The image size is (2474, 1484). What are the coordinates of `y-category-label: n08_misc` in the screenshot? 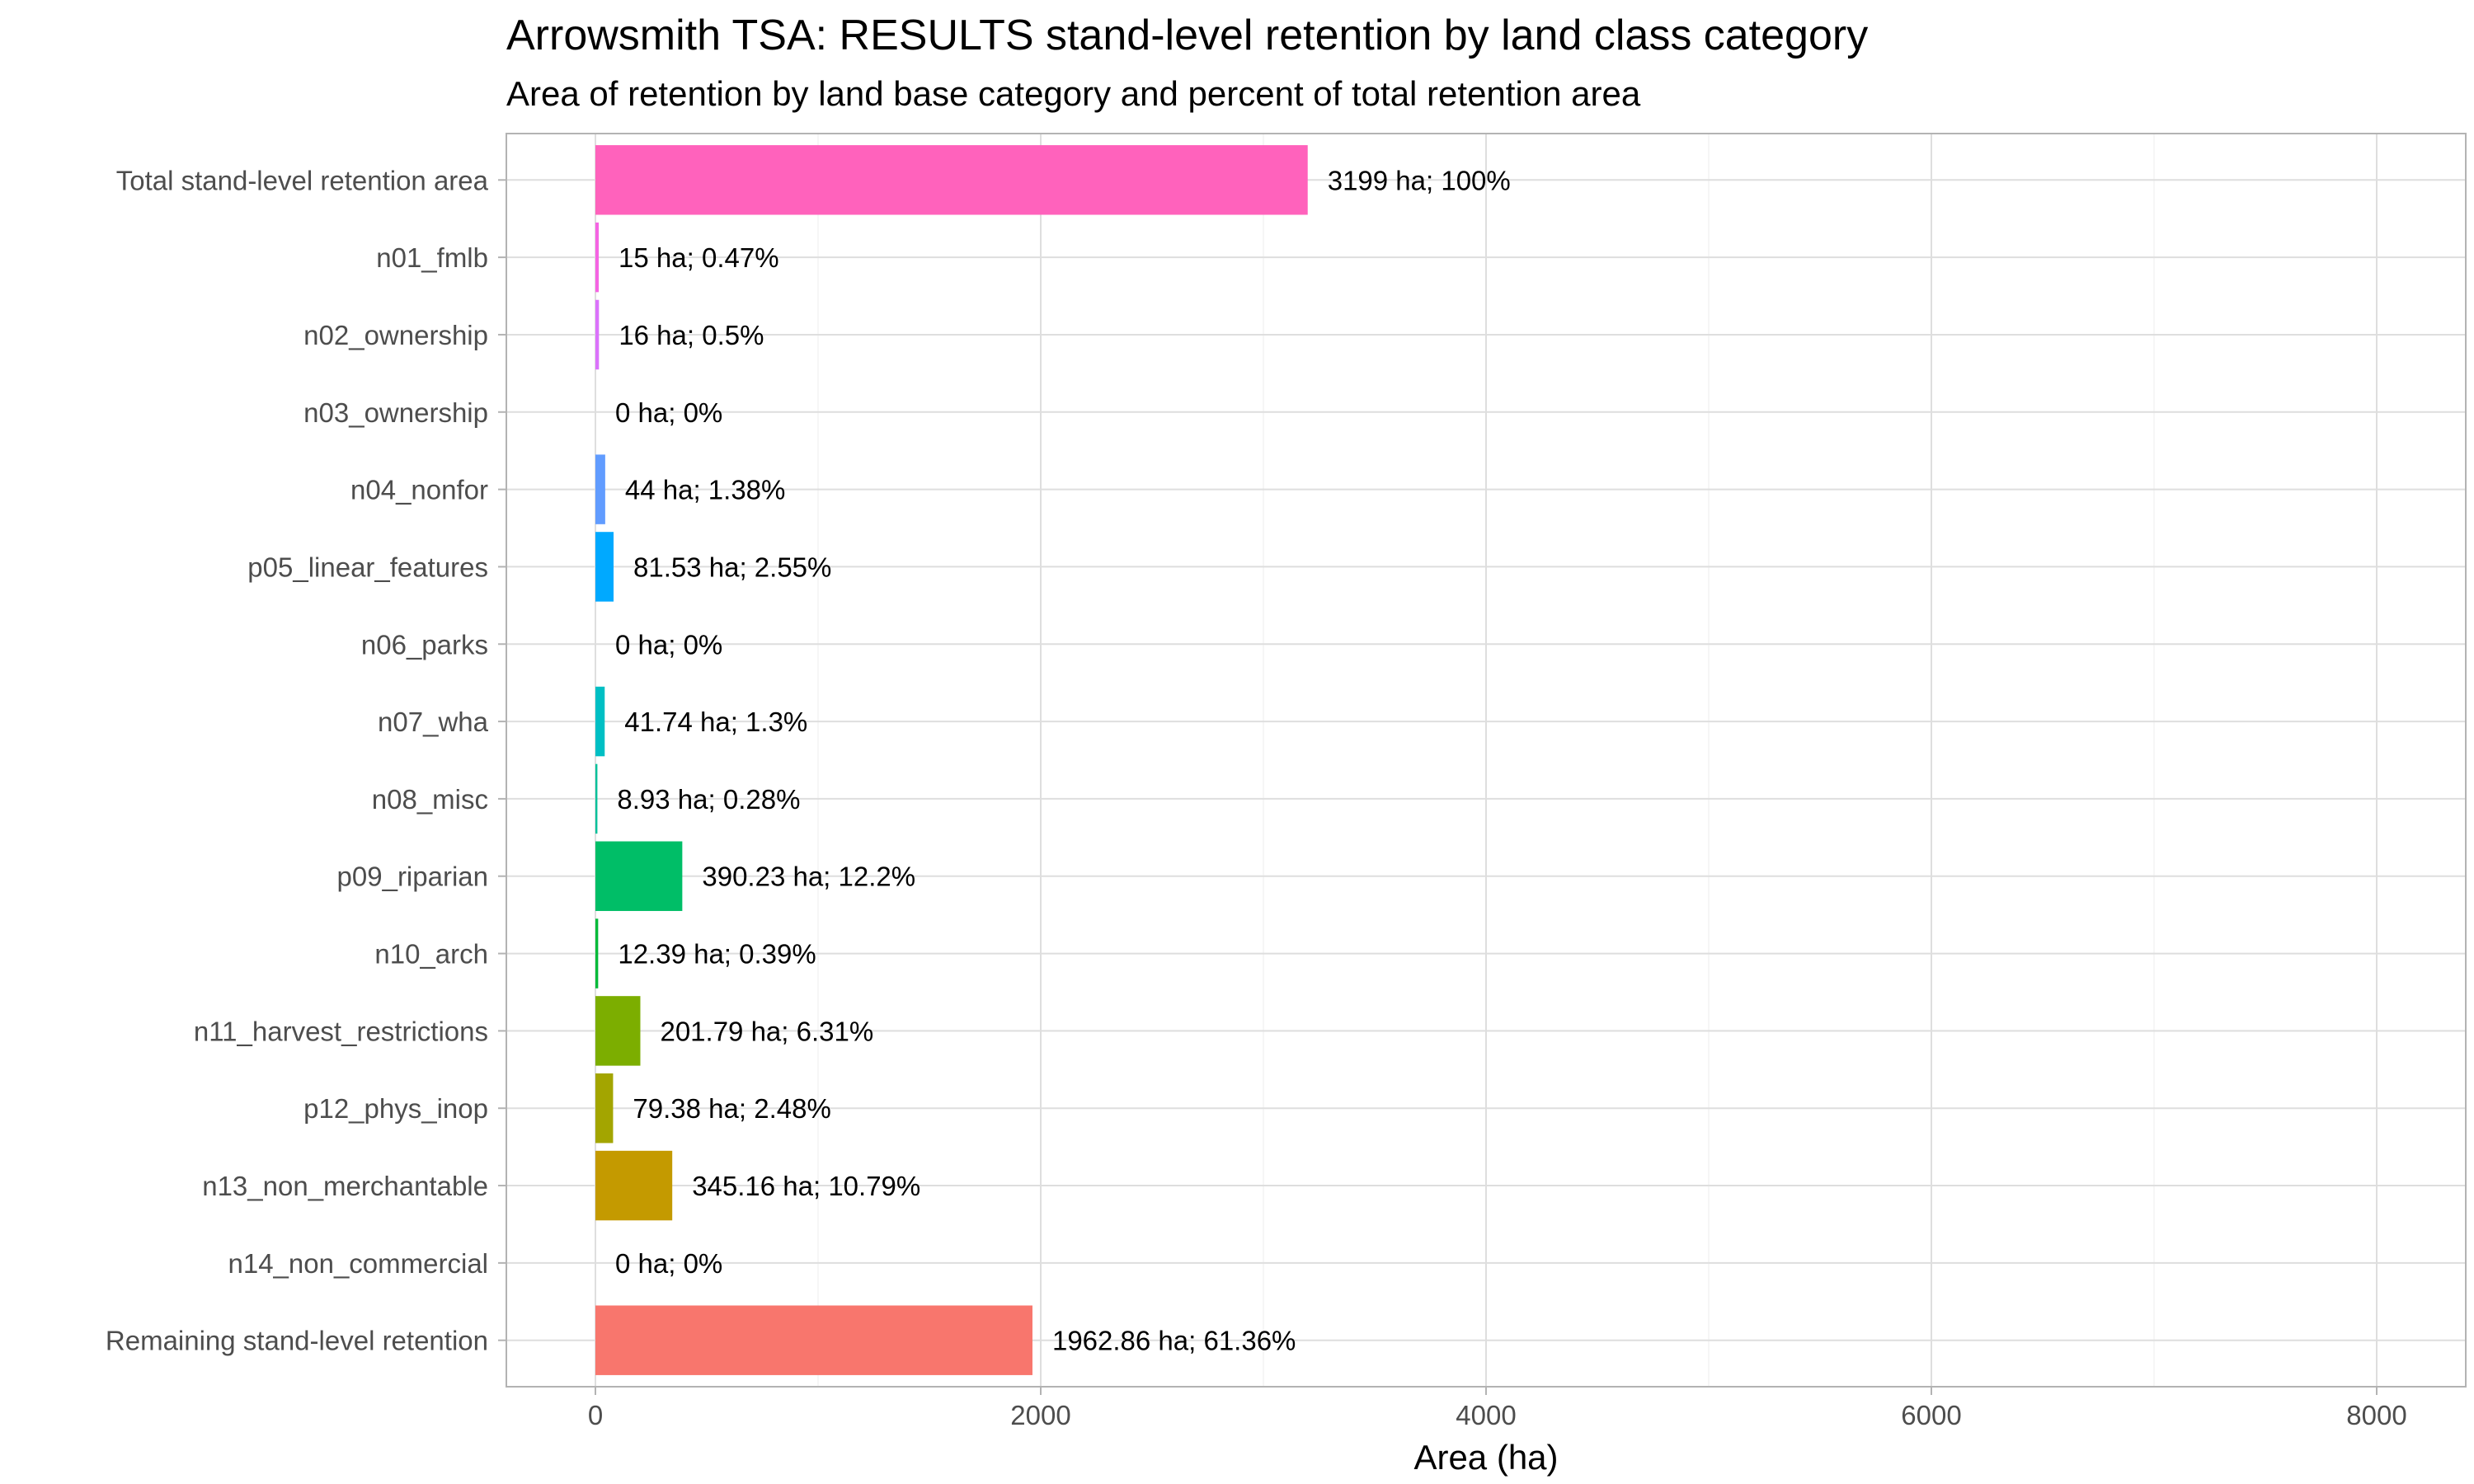 It's located at (430, 799).